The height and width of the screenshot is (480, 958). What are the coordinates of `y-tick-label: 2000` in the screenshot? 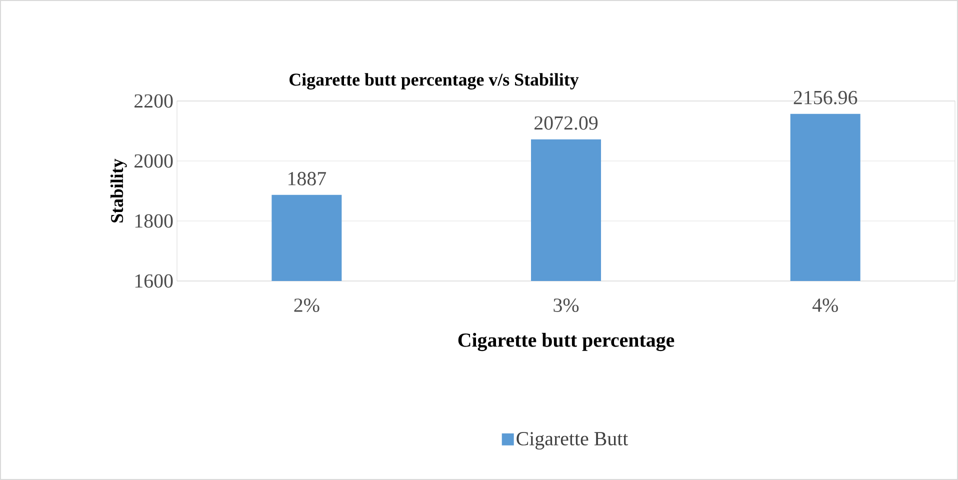 It's located at (153, 161).